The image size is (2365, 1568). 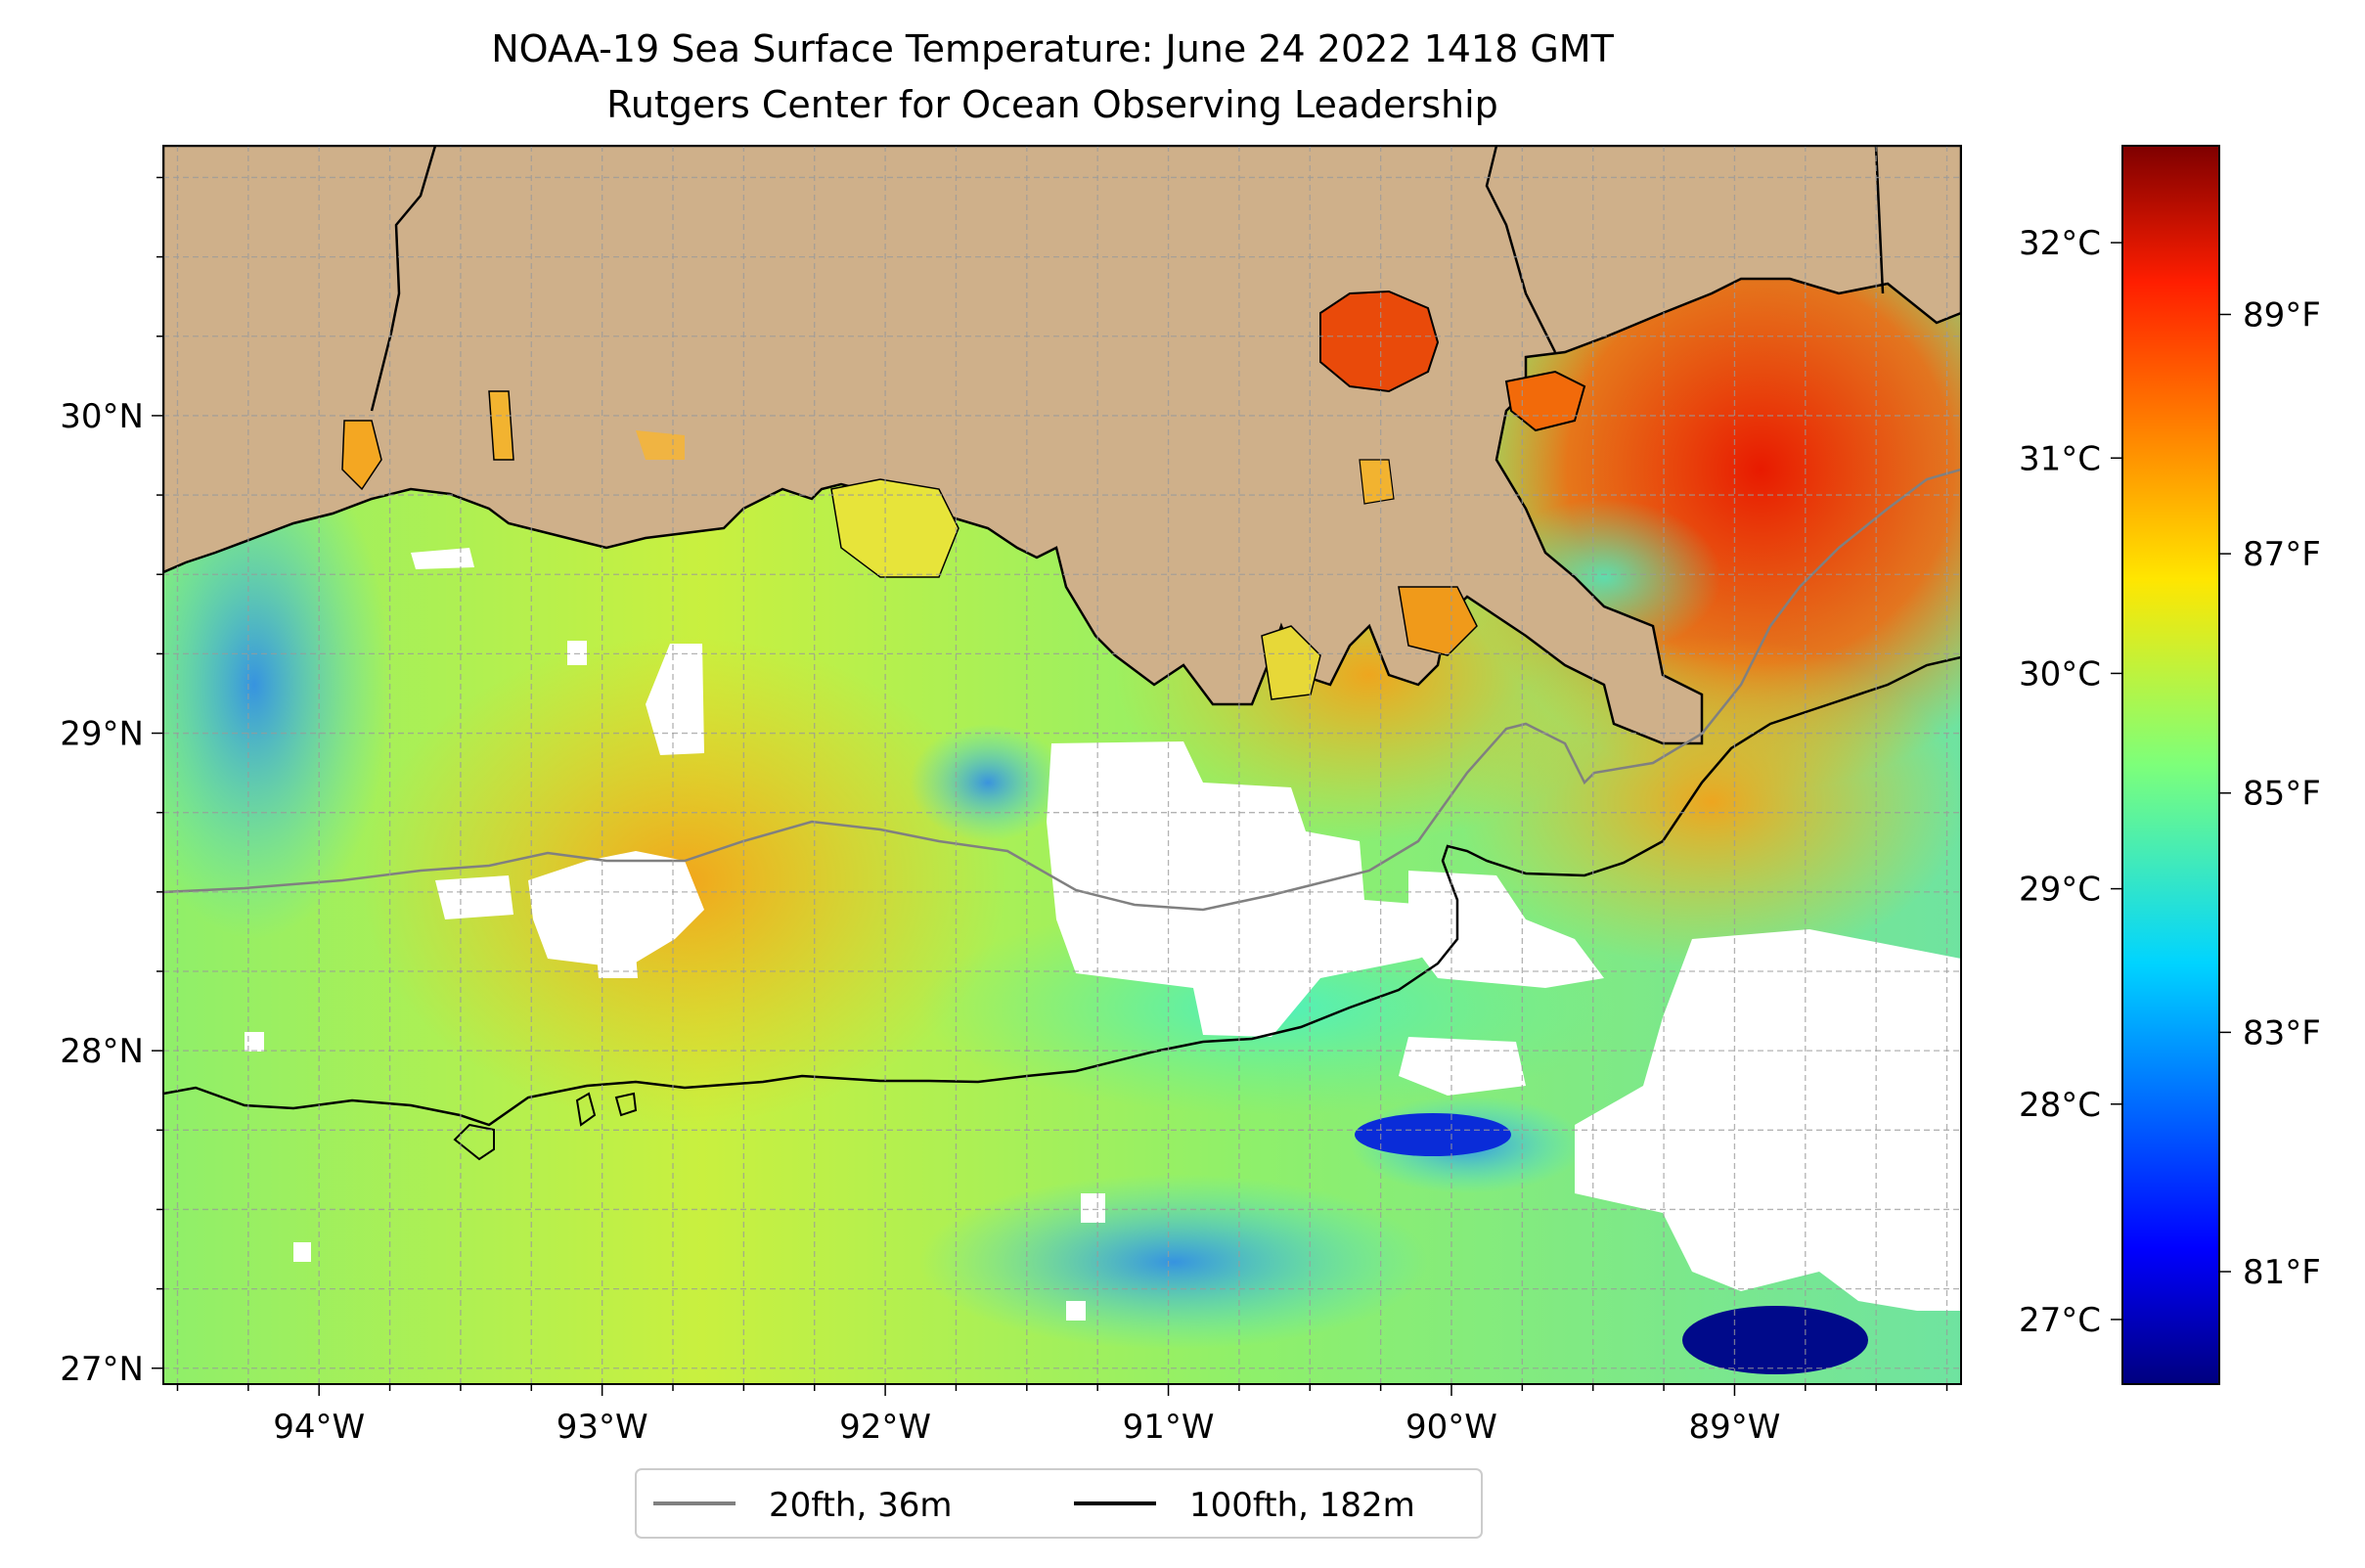 What do you see at coordinates (1734, 1427) in the screenshot?
I see `lon-label: 89°W` at bounding box center [1734, 1427].